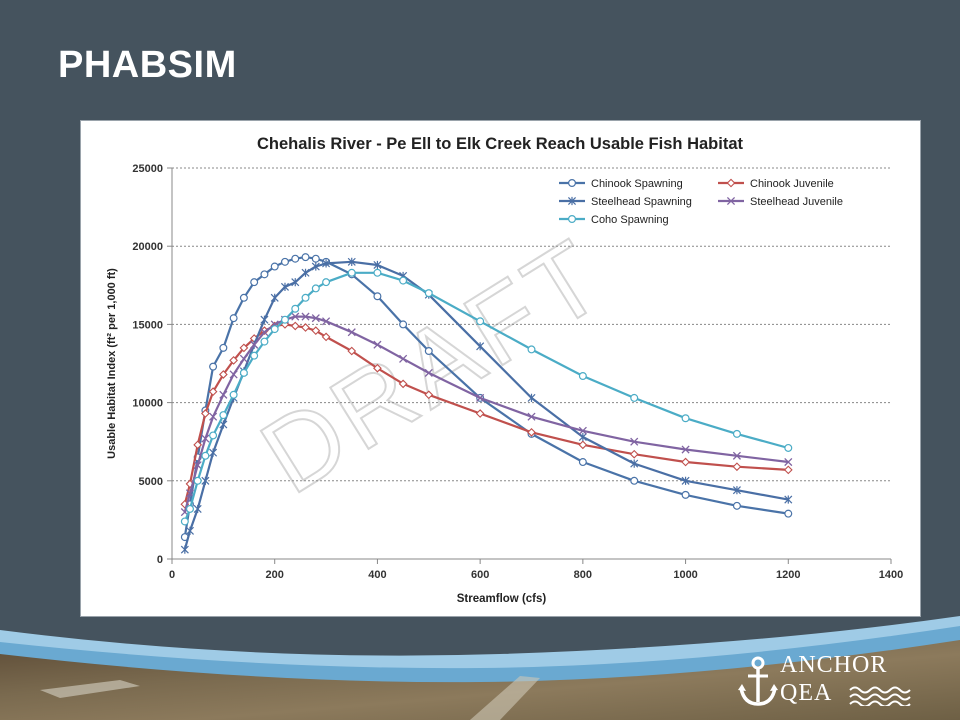 This screenshot has height=720, width=960. What do you see at coordinates (172, 575) in the screenshot?
I see `x-tick-label: 0` at bounding box center [172, 575].